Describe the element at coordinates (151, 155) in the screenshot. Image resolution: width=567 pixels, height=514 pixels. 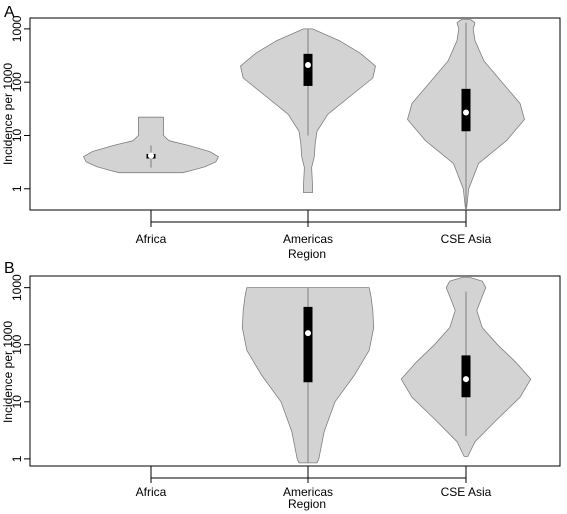
I see `median-point-africa` at that location.